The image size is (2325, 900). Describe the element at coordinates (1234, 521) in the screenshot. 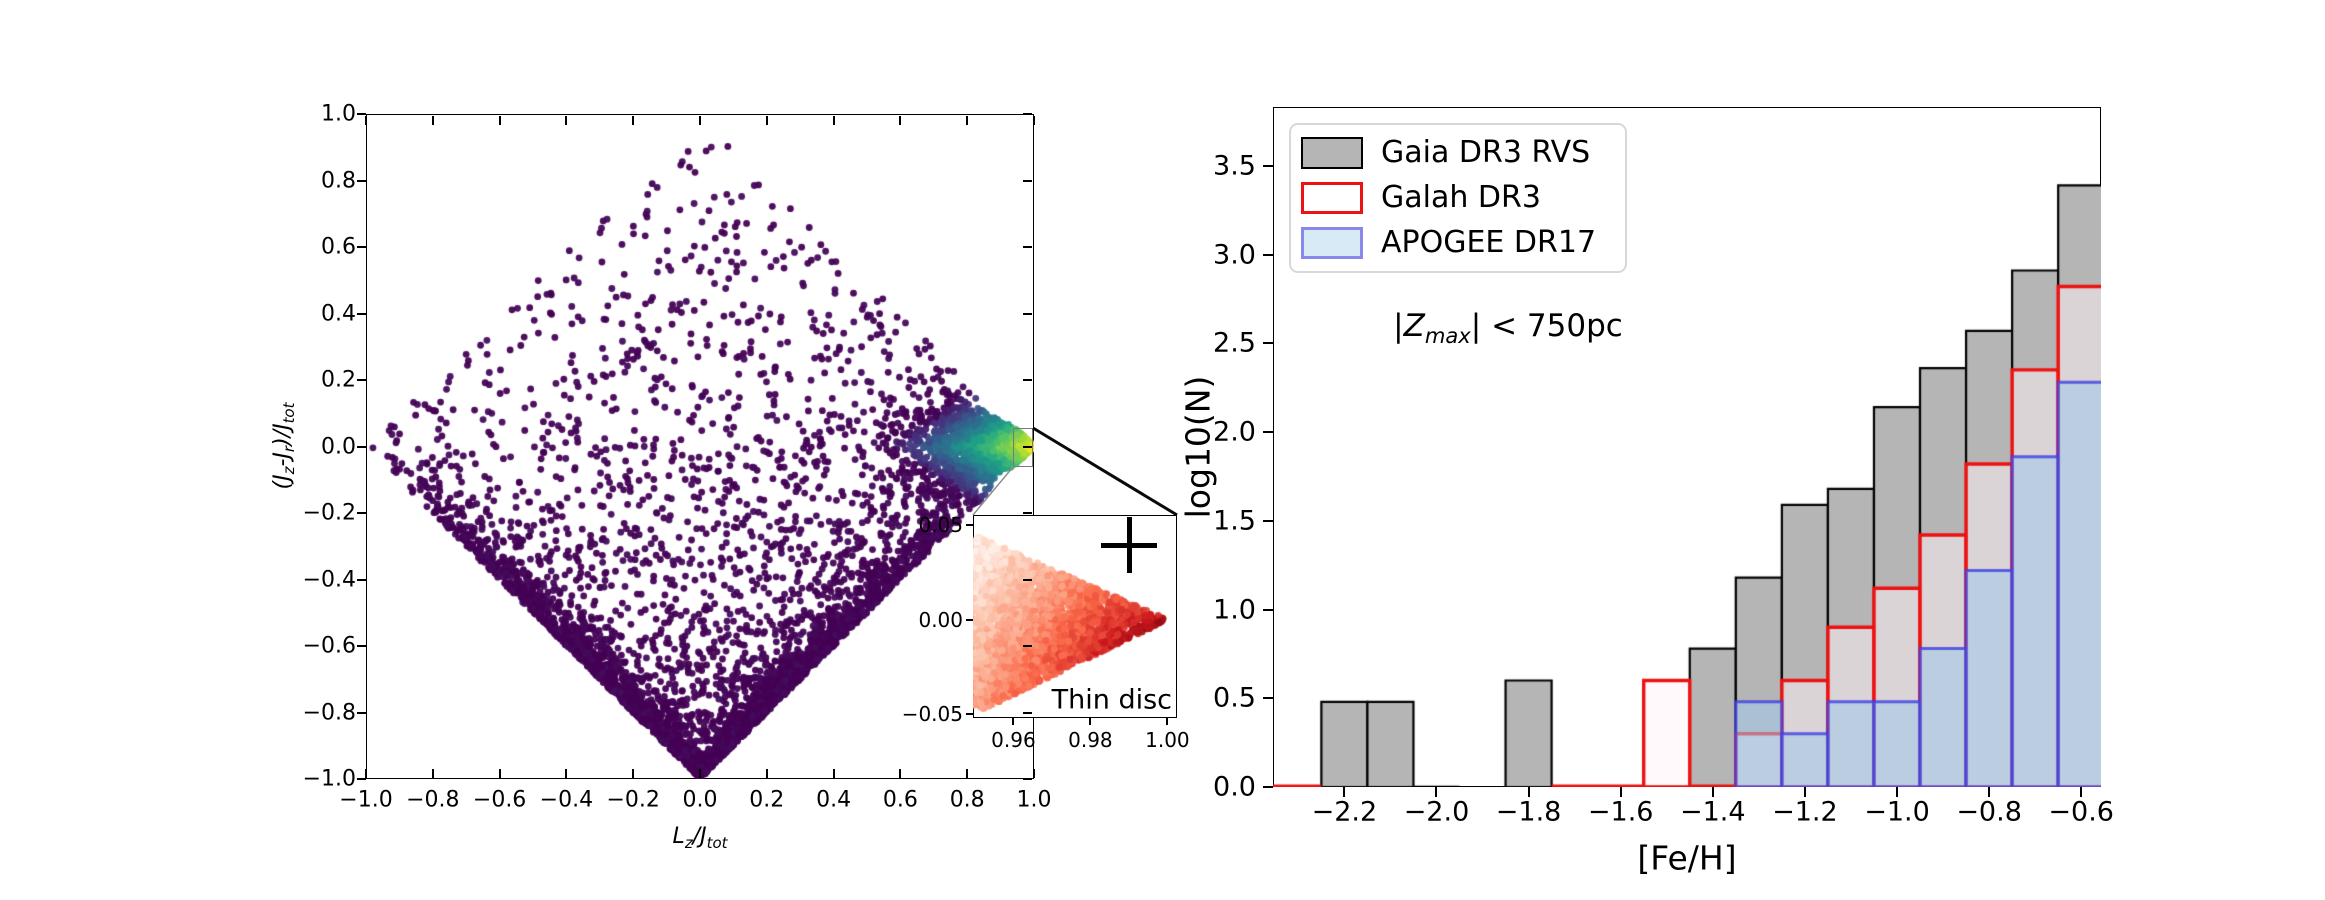

I see `tick-label: 1.5` at that location.